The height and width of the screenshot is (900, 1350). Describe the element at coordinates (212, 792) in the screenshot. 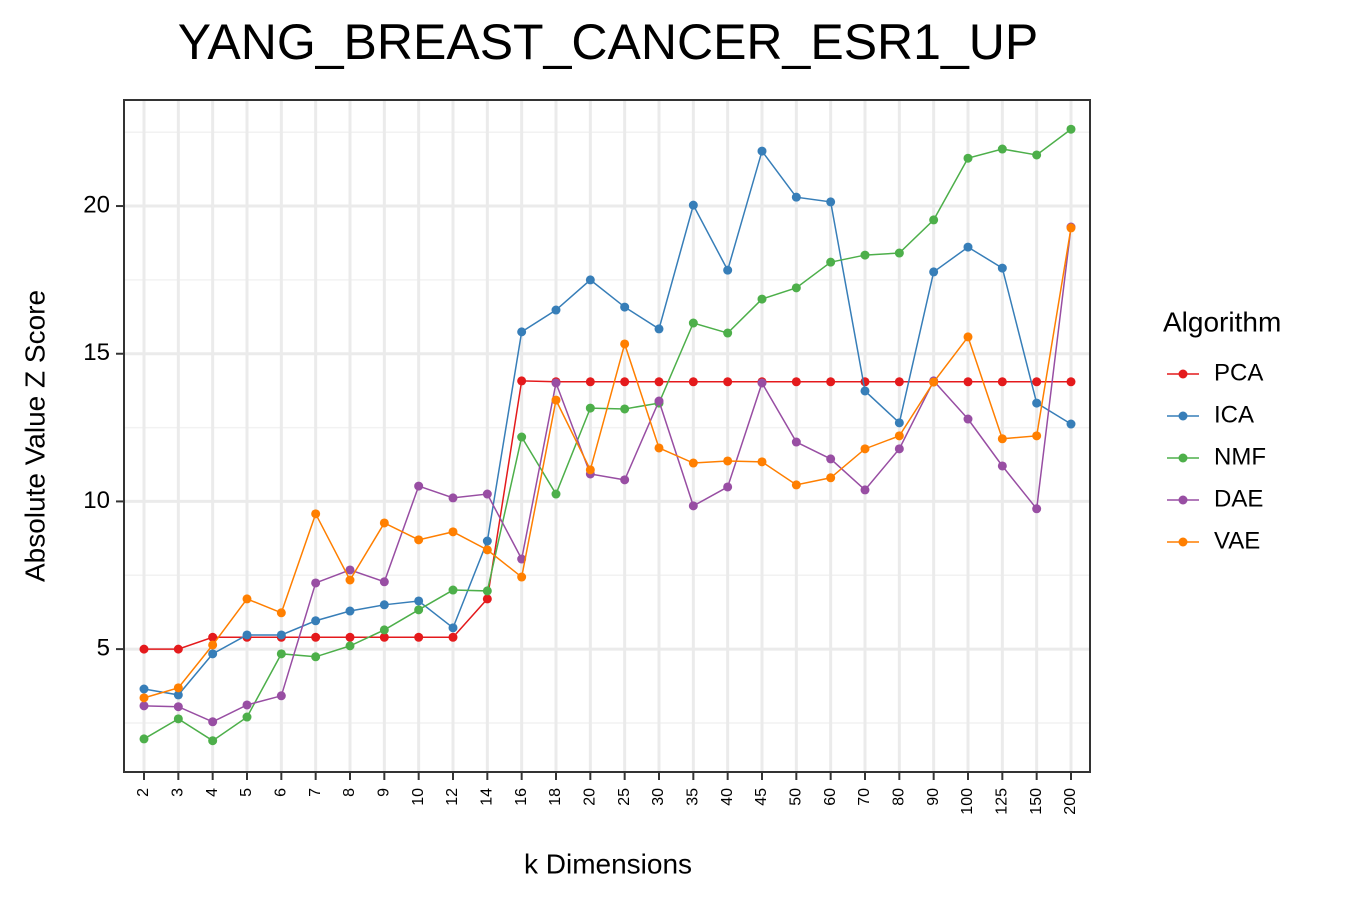

I see `x-tick-label: 4` at that location.